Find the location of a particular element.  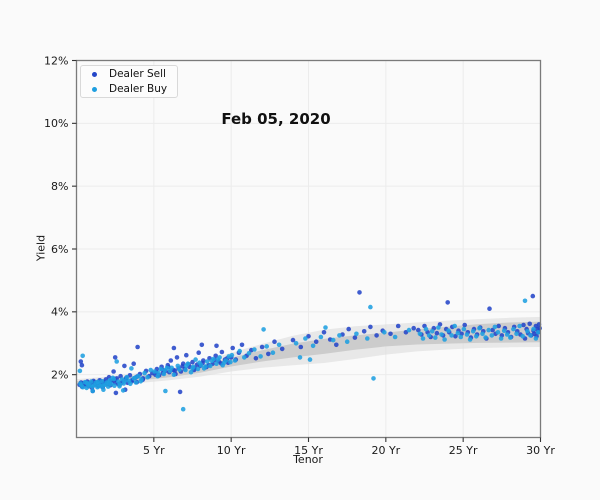

x-tick-label: 15 Yr is located at coordinates (308, 450).